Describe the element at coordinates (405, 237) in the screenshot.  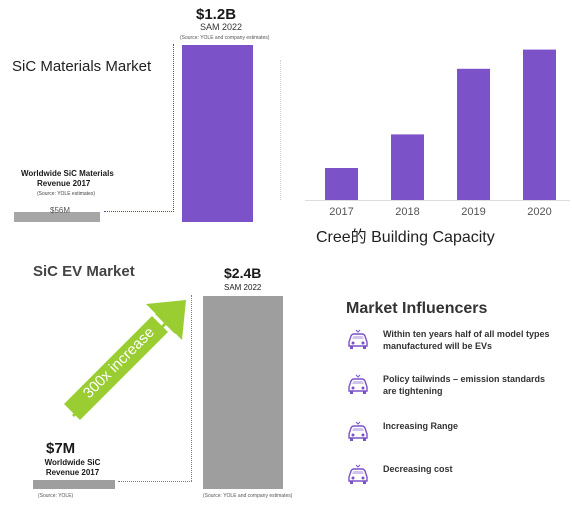
I see `capacity-chart-title: Cree的 Building Capacity` at that location.